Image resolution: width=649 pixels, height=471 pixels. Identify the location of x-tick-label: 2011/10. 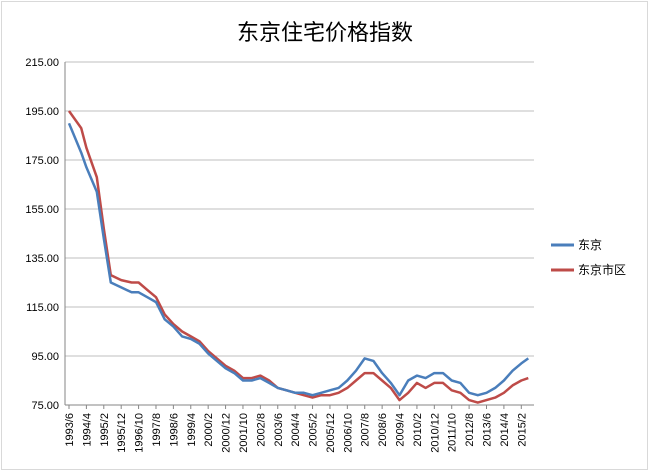
(453, 432).